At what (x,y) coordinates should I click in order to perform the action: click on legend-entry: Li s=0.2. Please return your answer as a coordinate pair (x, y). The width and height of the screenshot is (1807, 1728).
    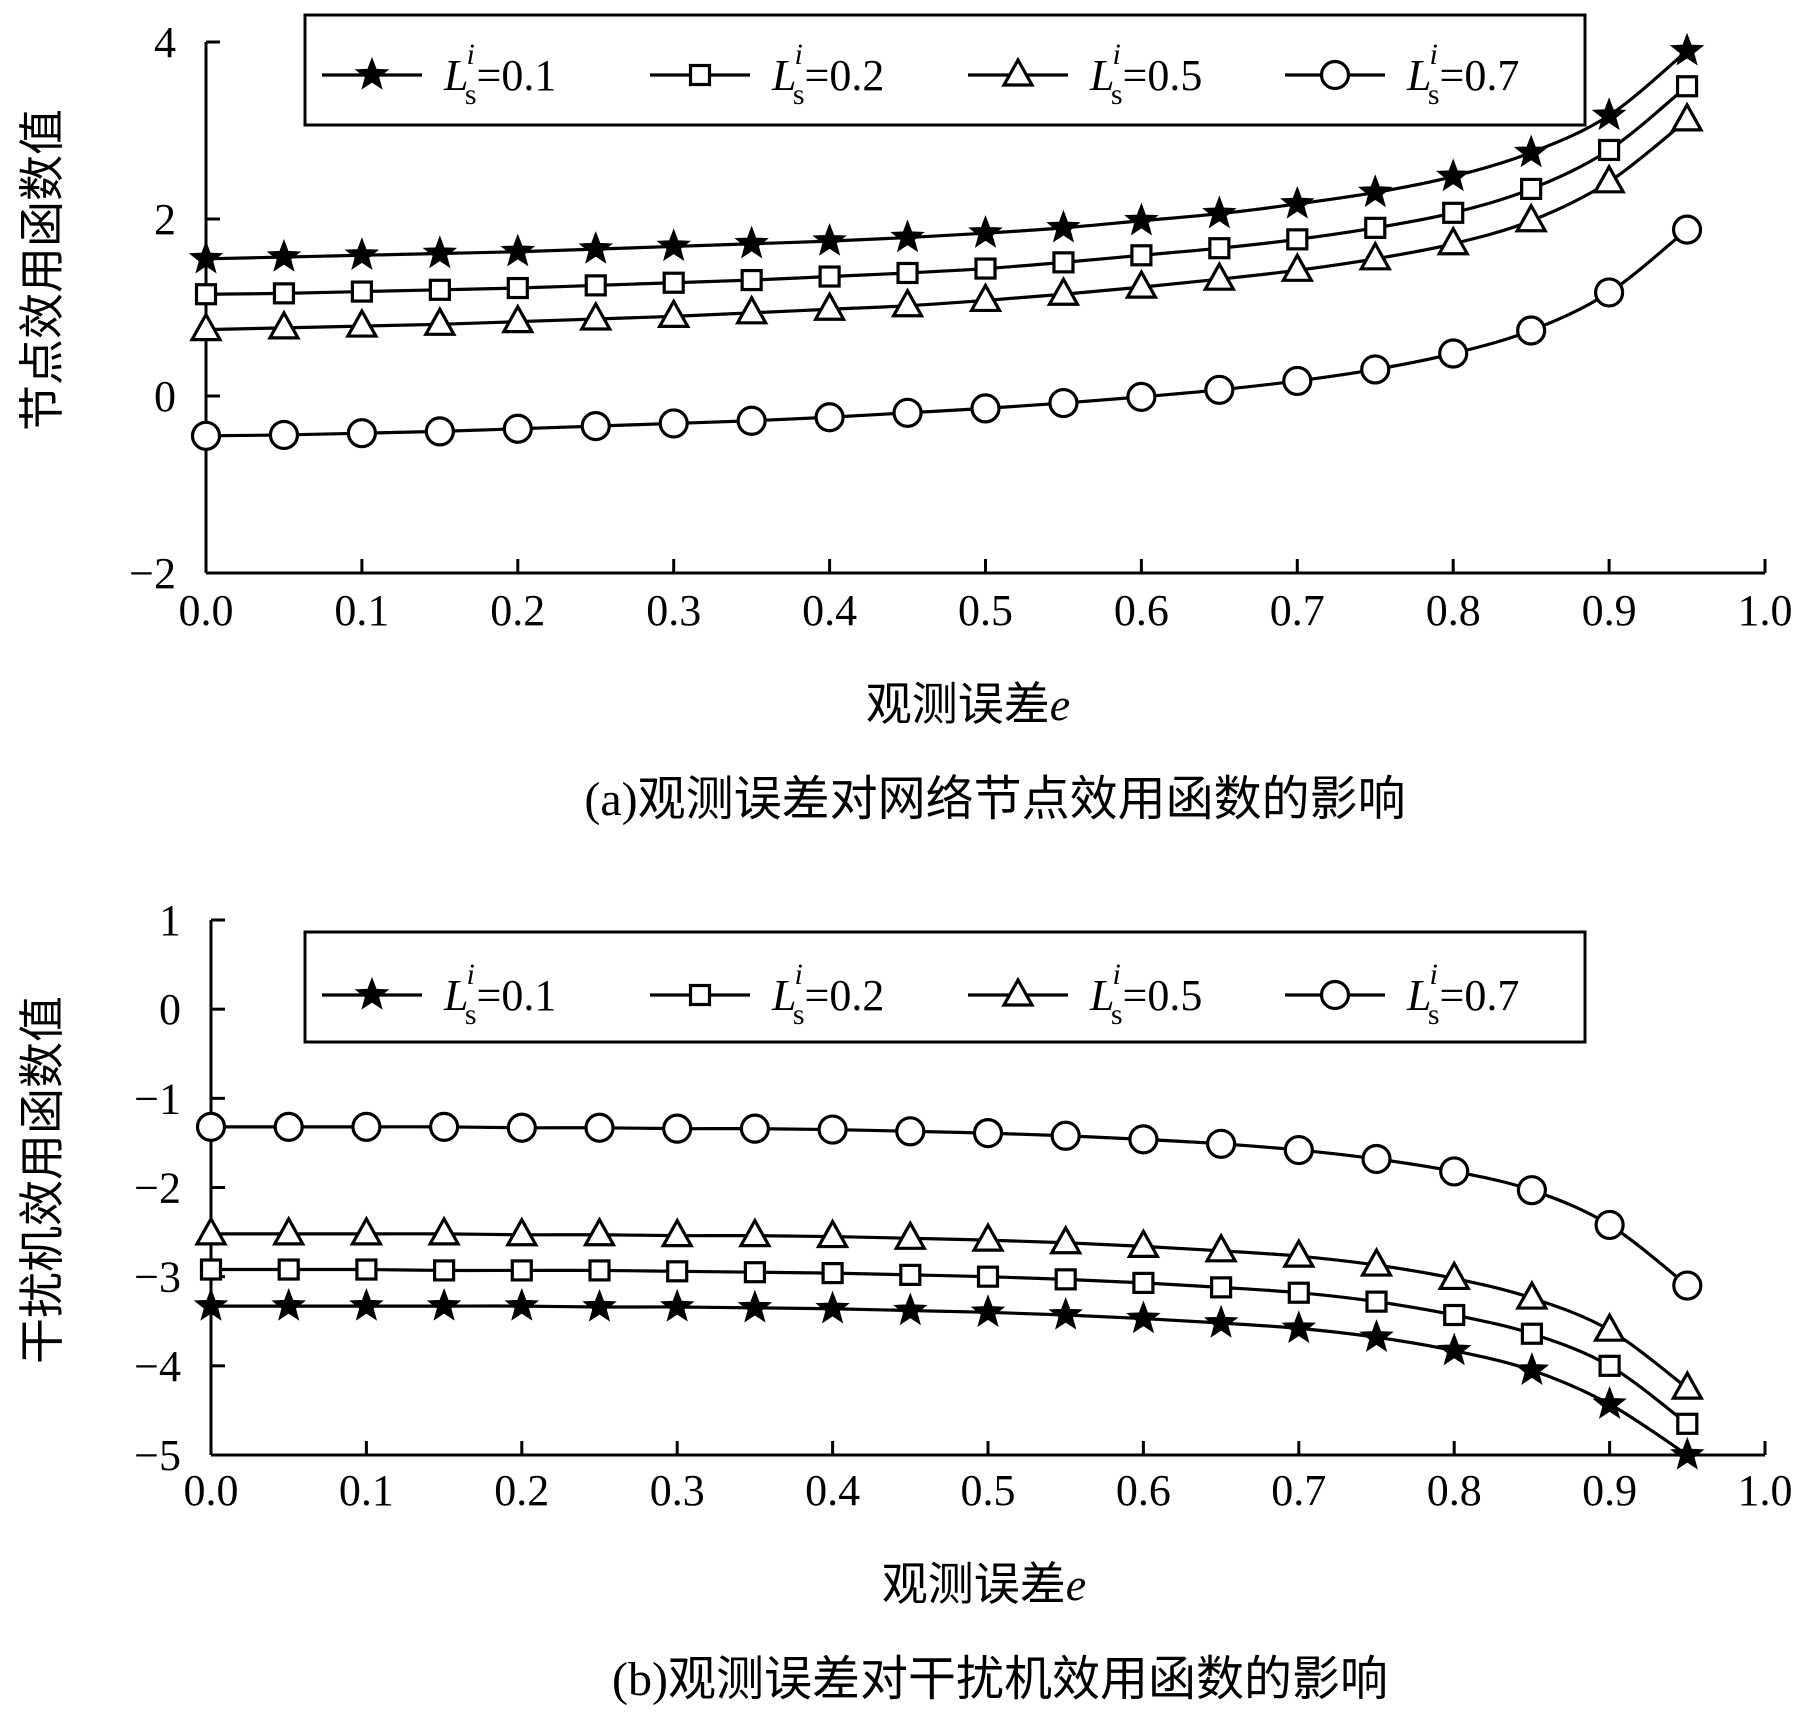
    Looking at the image, I should click on (767, 994).